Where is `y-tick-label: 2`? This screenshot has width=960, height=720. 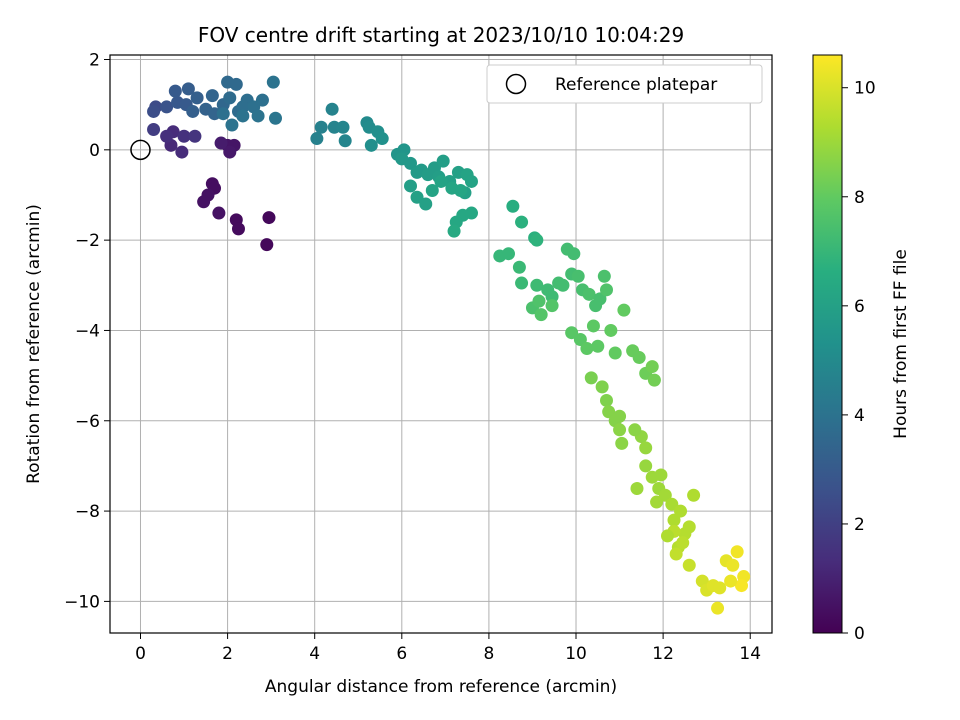 y-tick-label: 2 is located at coordinates (94, 61).